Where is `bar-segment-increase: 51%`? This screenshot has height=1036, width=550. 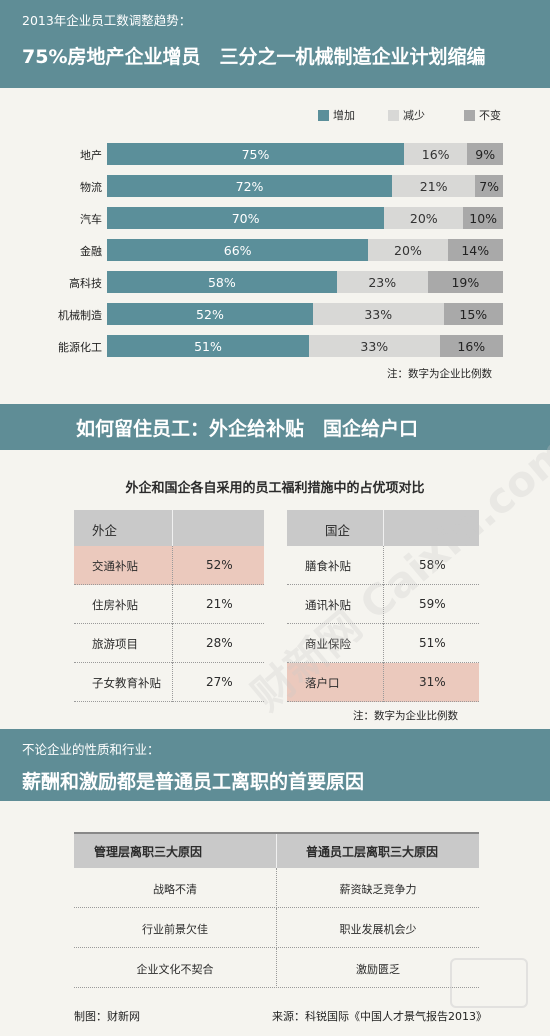
bar-segment-increase: 51% is located at coordinates (208, 346).